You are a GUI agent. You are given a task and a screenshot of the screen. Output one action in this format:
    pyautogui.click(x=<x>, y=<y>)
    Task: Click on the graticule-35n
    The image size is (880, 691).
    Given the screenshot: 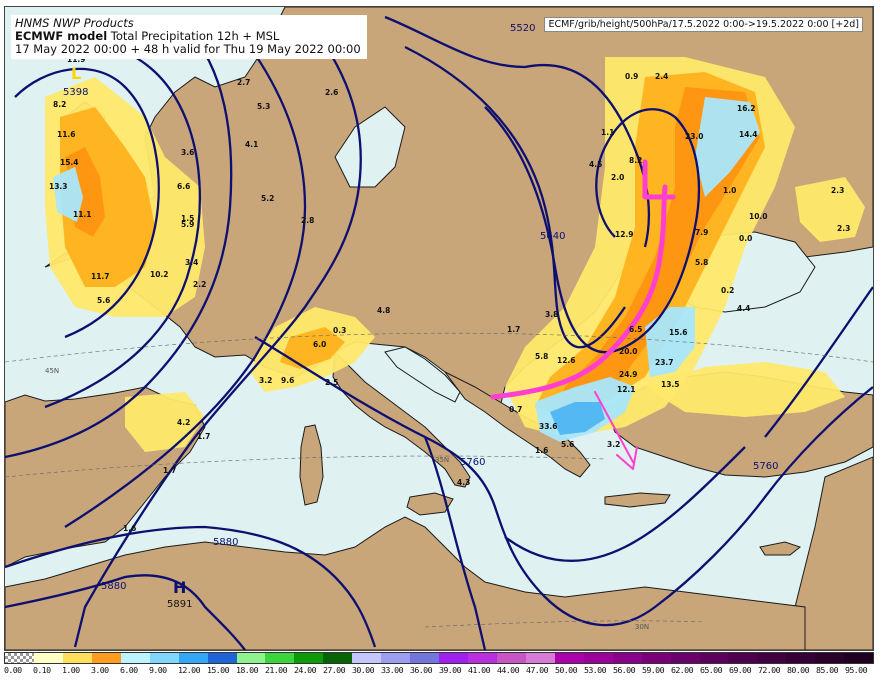 What is the action you would take?
    pyautogui.click(x=305, y=466)
    